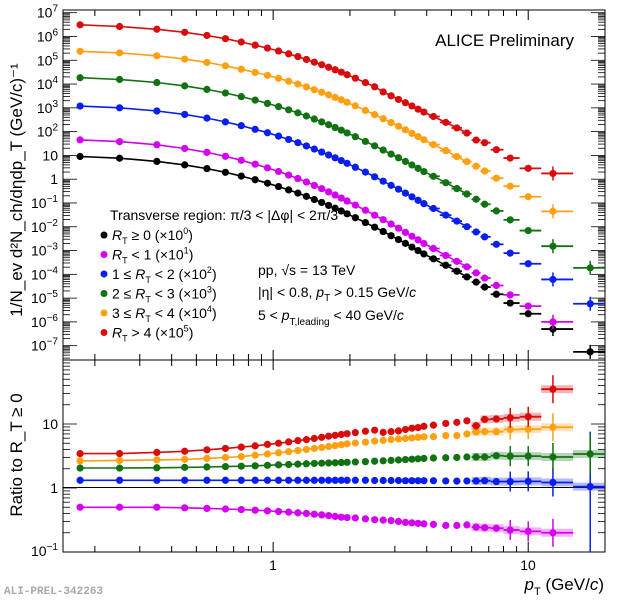 This screenshot has height=600, width=622. I want to click on legend-exp: 0, so click(185, 231).